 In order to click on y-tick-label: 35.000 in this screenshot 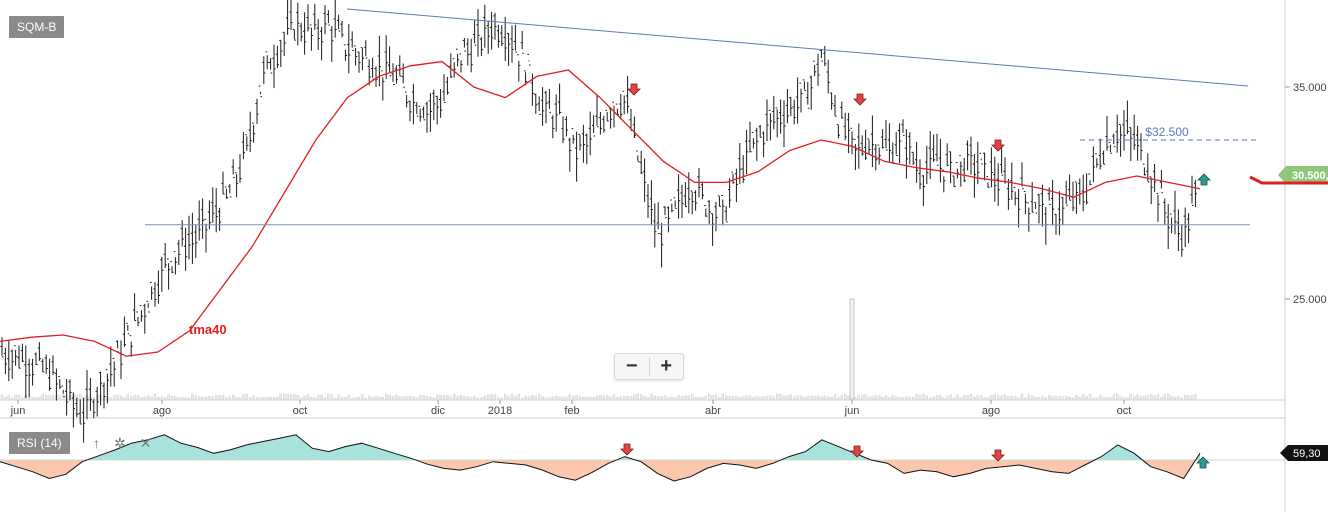, I will do `click(1310, 88)`.